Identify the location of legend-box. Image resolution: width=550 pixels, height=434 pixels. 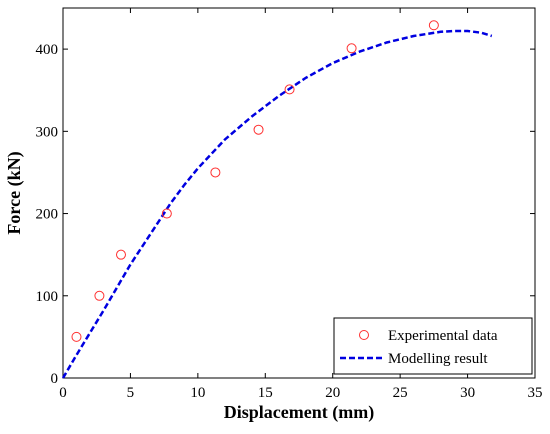
(433, 346).